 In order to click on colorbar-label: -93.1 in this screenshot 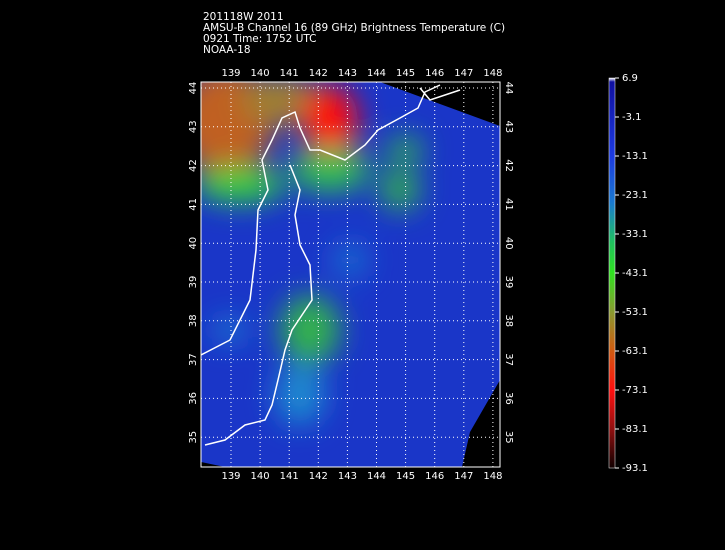, I will do `click(635, 468)`.